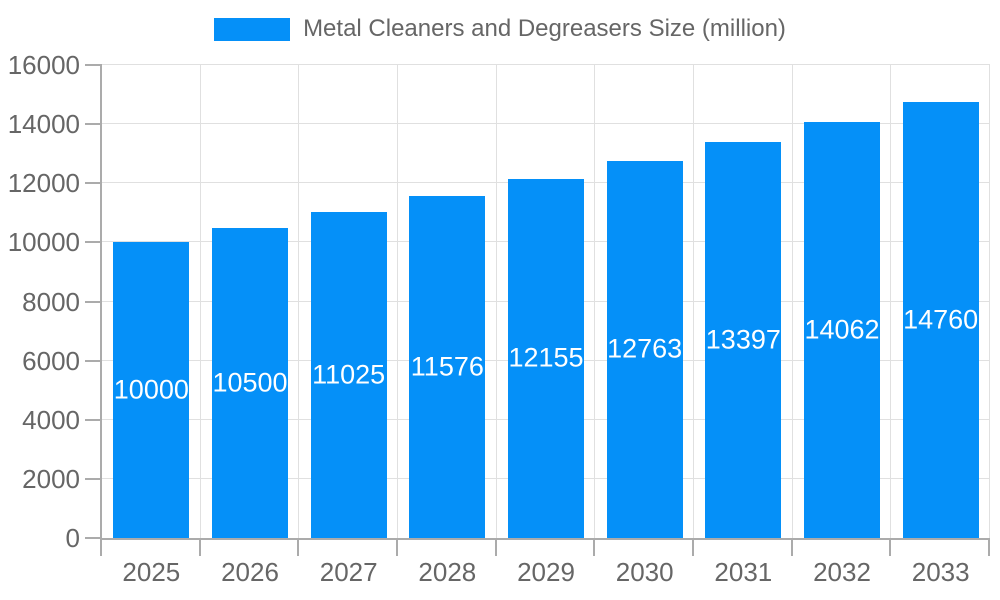 The width and height of the screenshot is (1000, 600). I want to click on bar-2032: 14062, so click(842, 330).